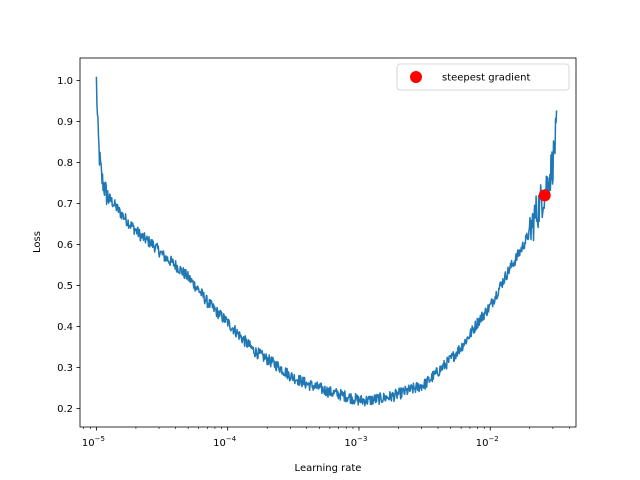  I want to click on y-tick-label: 0.7, so click(65, 204).